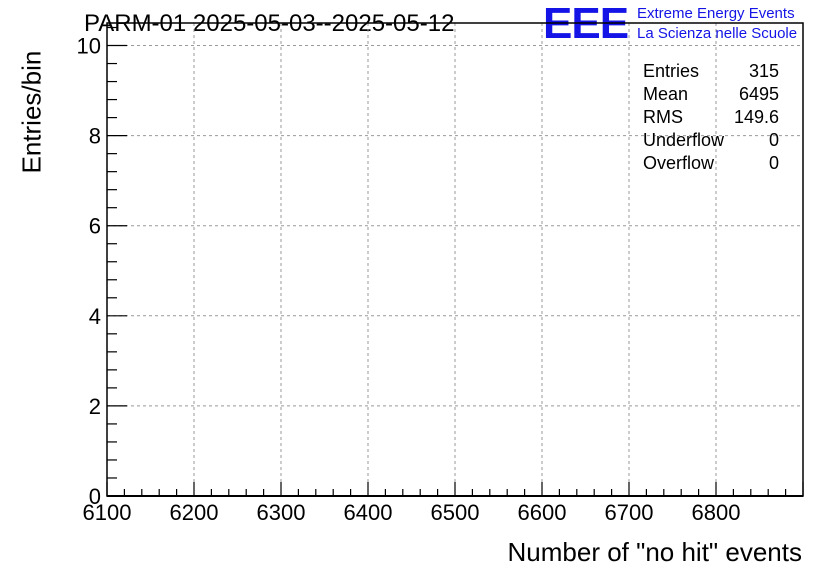 This screenshot has width=836, height=572. What do you see at coordinates (455, 512) in the screenshot?
I see `x-tick-label: 6500` at bounding box center [455, 512].